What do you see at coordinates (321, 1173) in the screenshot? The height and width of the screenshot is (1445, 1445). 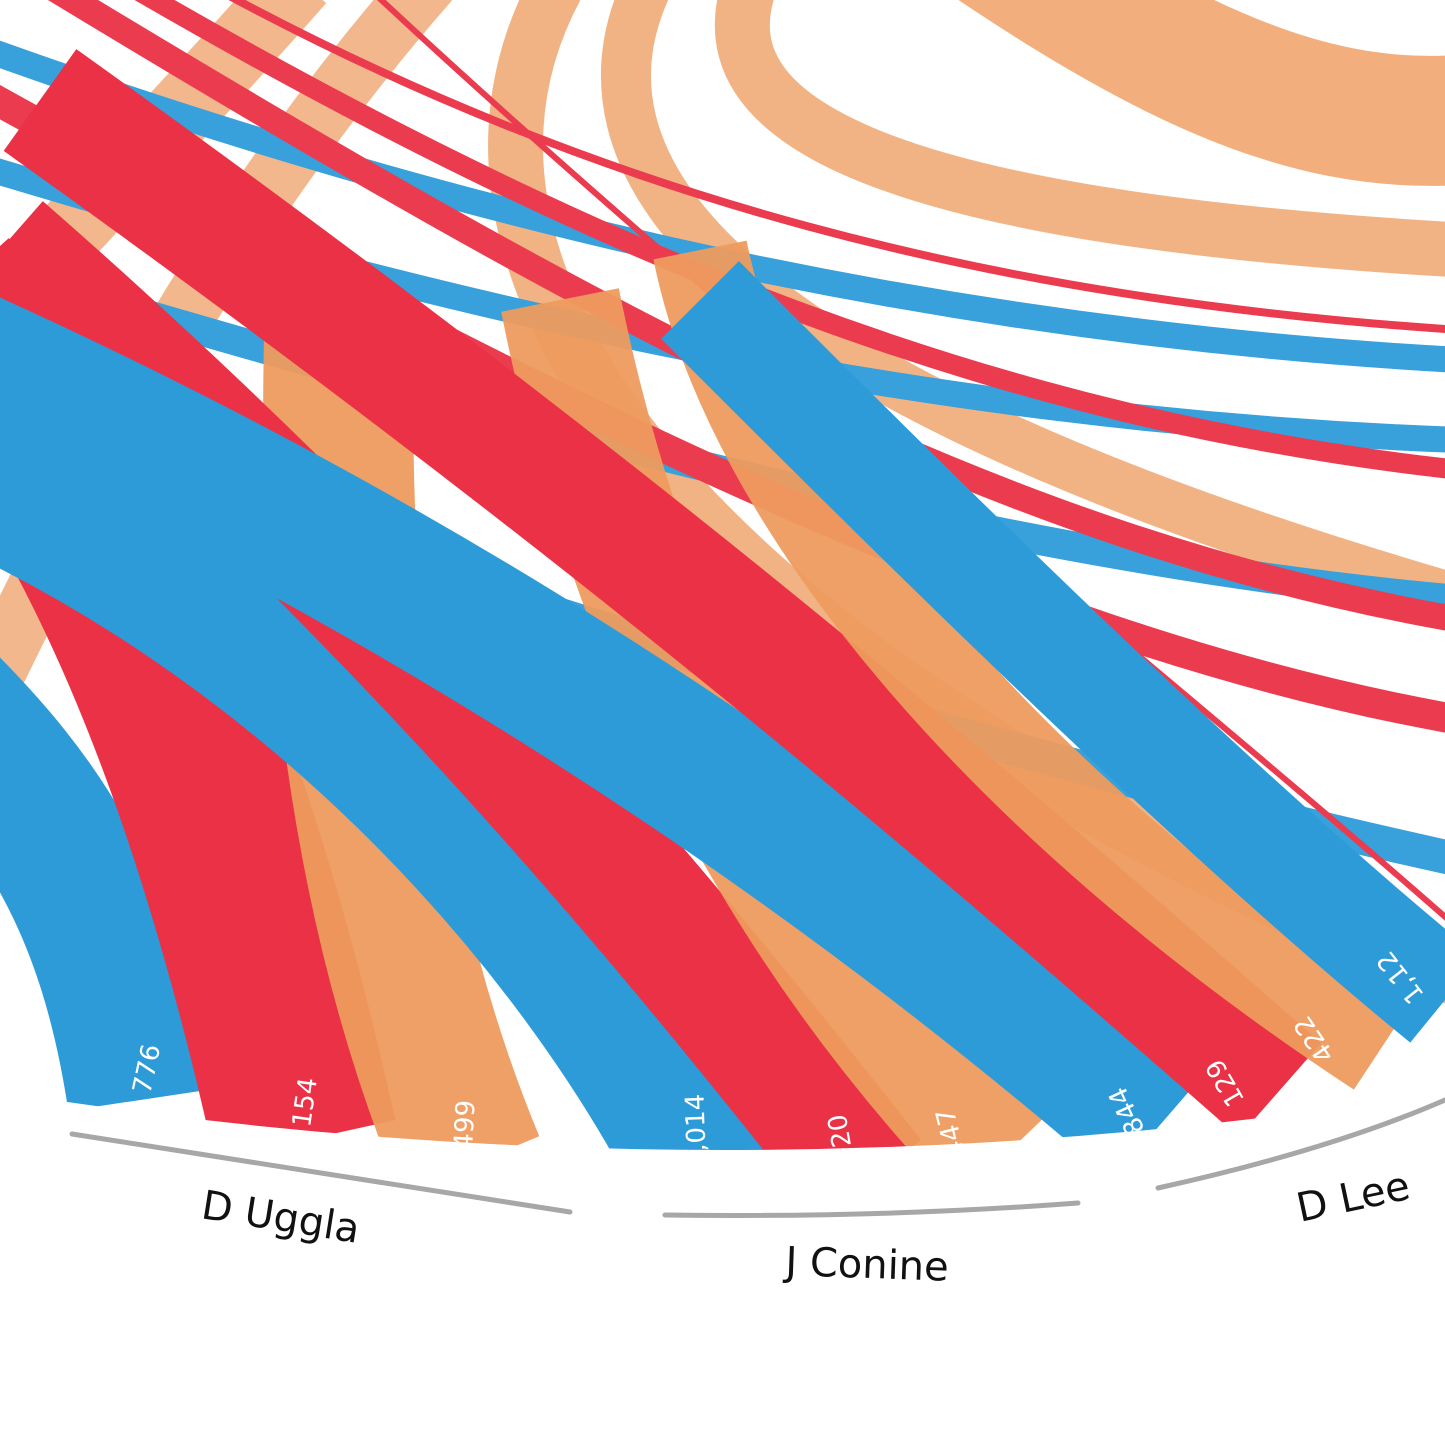 I see `group-bracket-d-uggla` at bounding box center [321, 1173].